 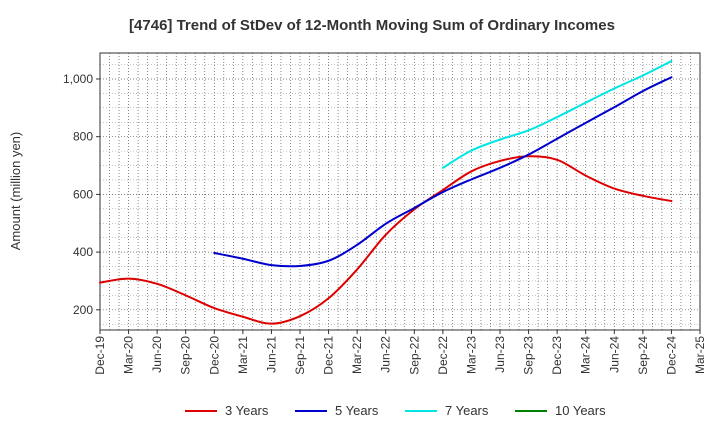 I want to click on x-tick-label: Mar-20, so click(x=129, y=355).